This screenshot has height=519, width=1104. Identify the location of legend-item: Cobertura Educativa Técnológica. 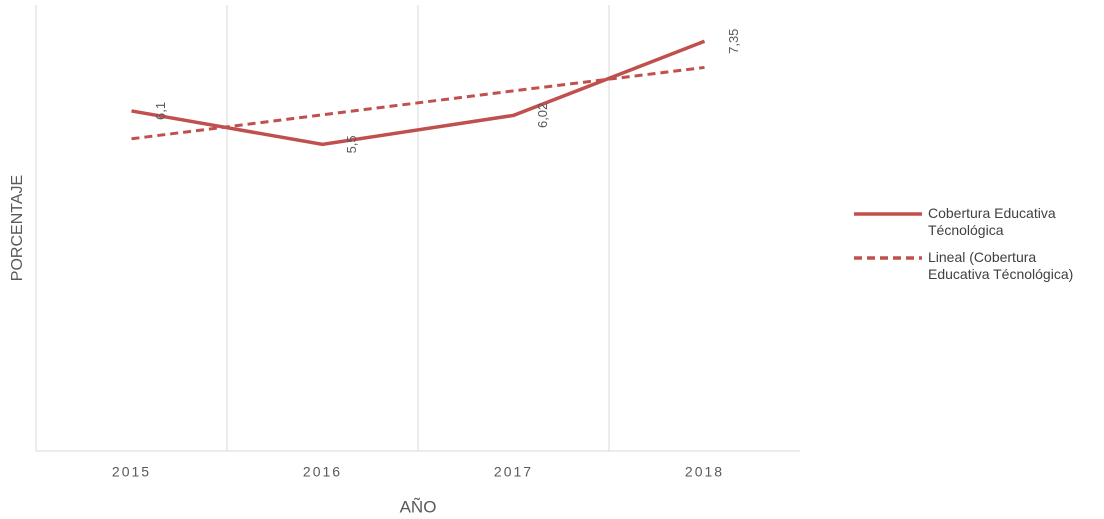
(977, 222).